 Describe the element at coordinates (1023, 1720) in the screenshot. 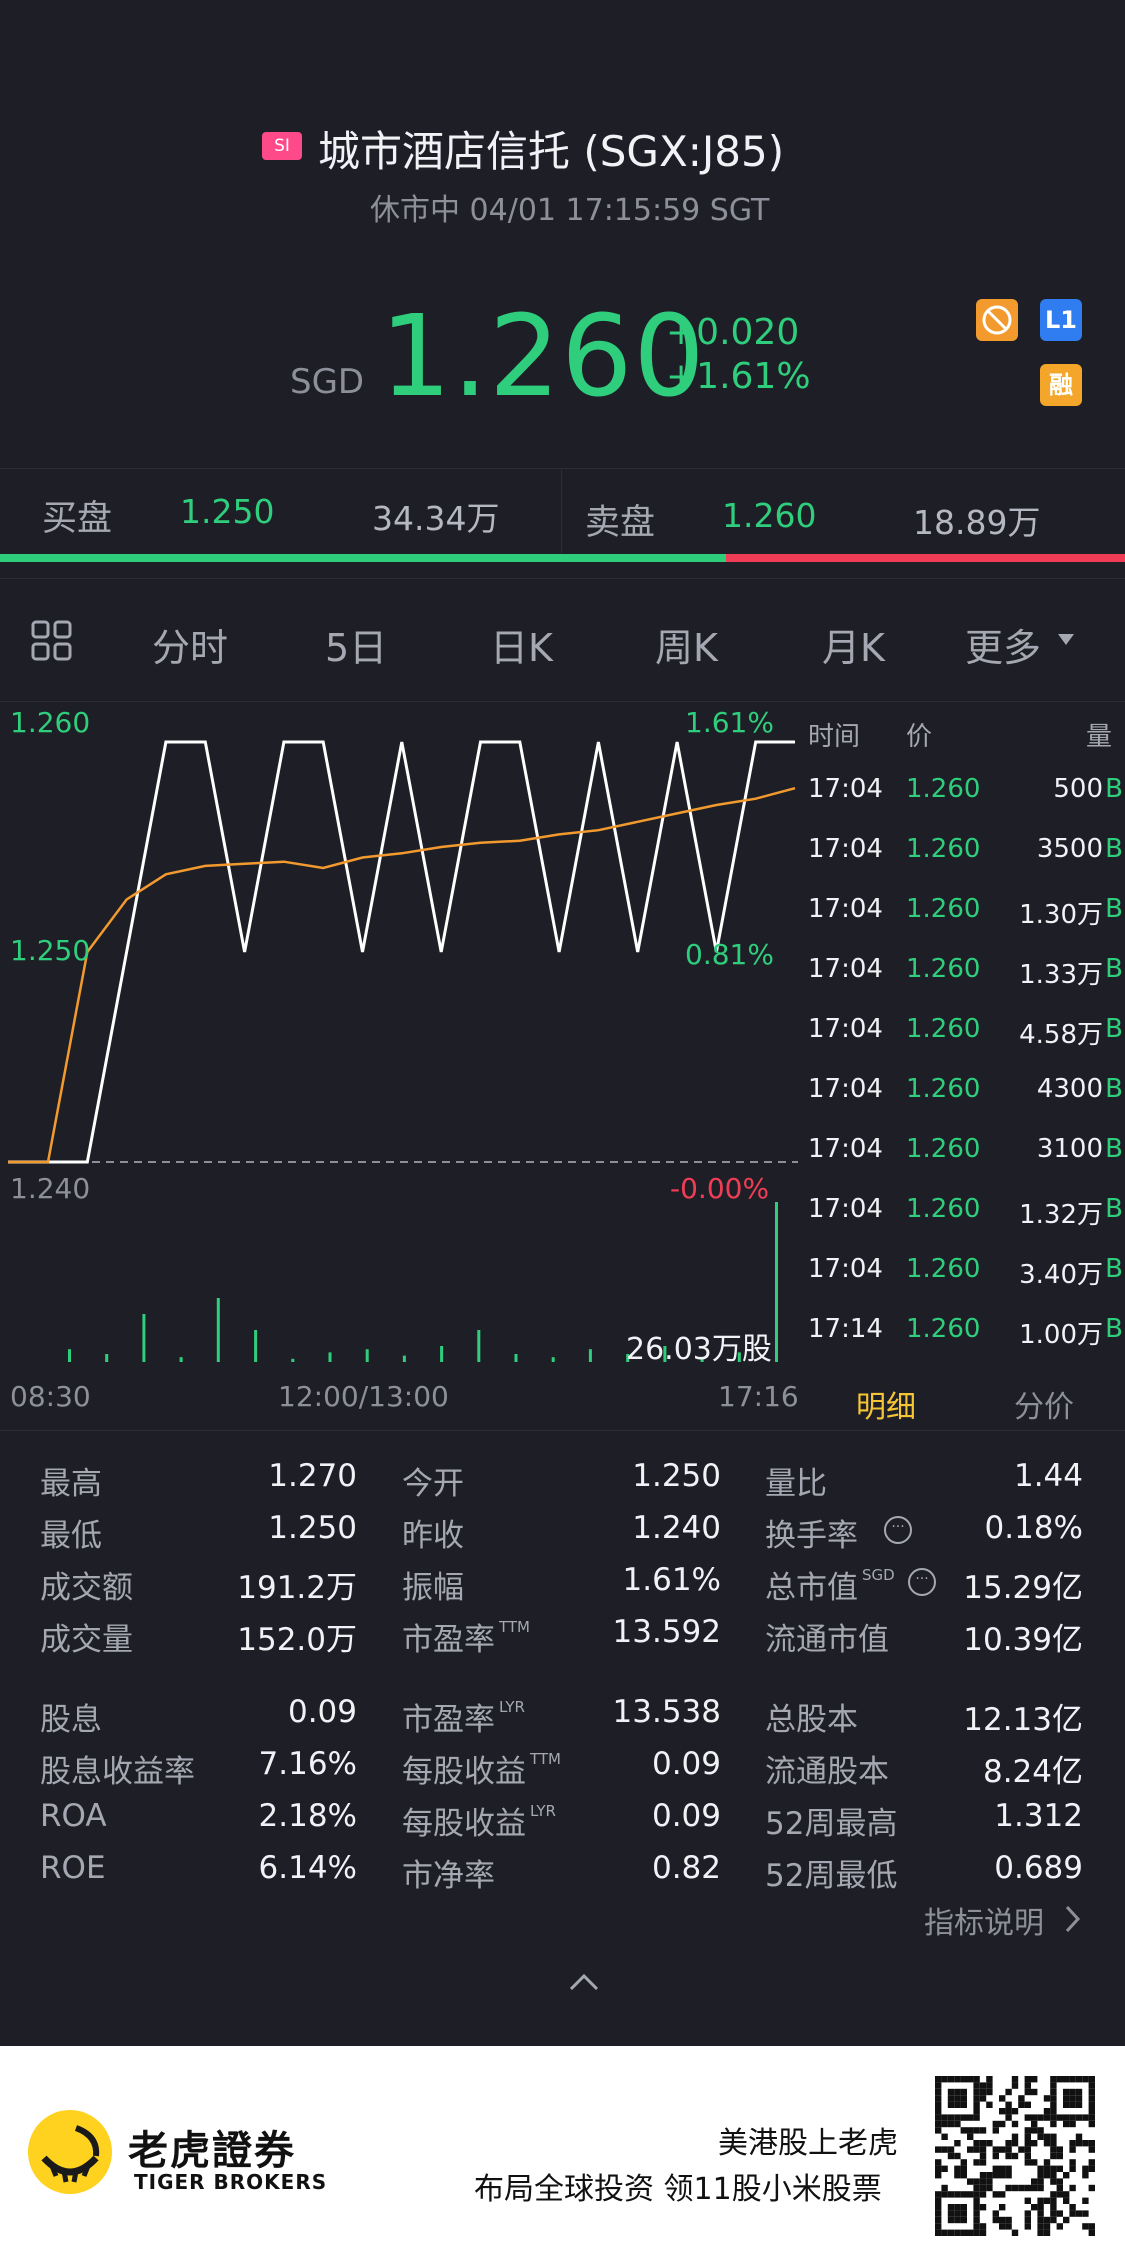

I see `stat-value: 12.13亿` at that location.